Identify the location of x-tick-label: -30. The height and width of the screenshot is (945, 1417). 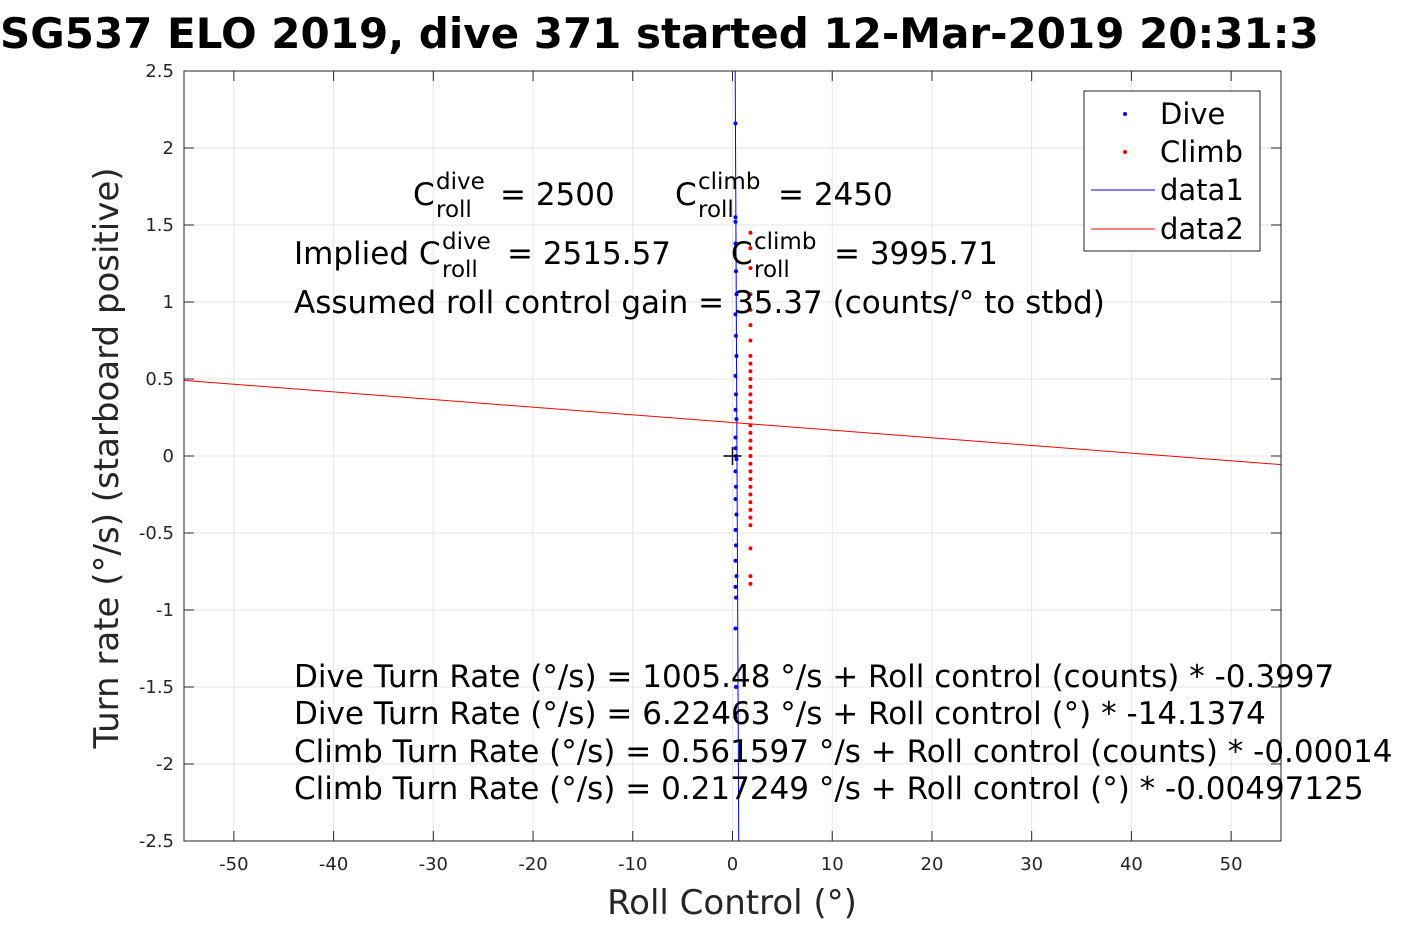
(433, 864).